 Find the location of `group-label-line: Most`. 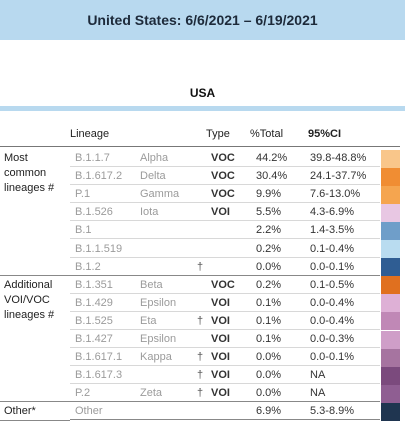

group-label-line: Most is located at coordinates (16, 158).